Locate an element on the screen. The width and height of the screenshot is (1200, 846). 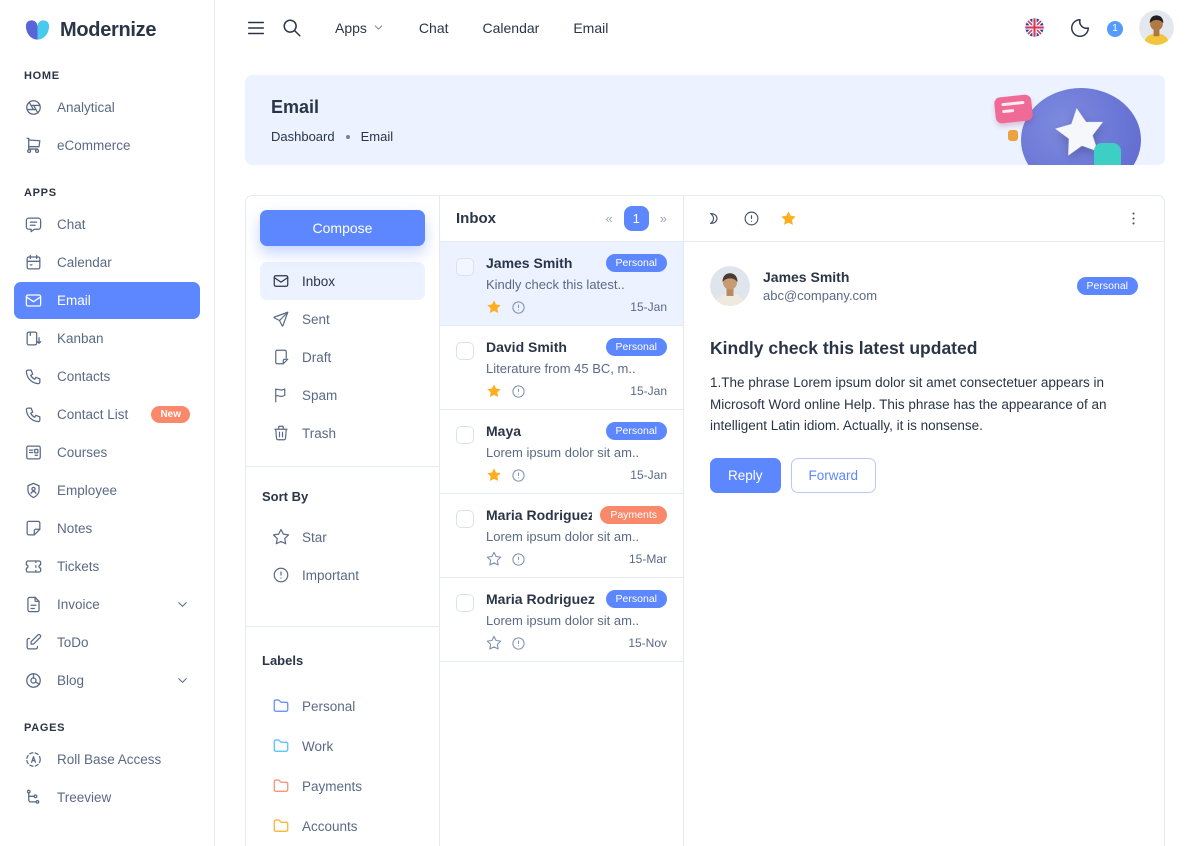
folder-spam: Spam is located at coordinates (342, 395).